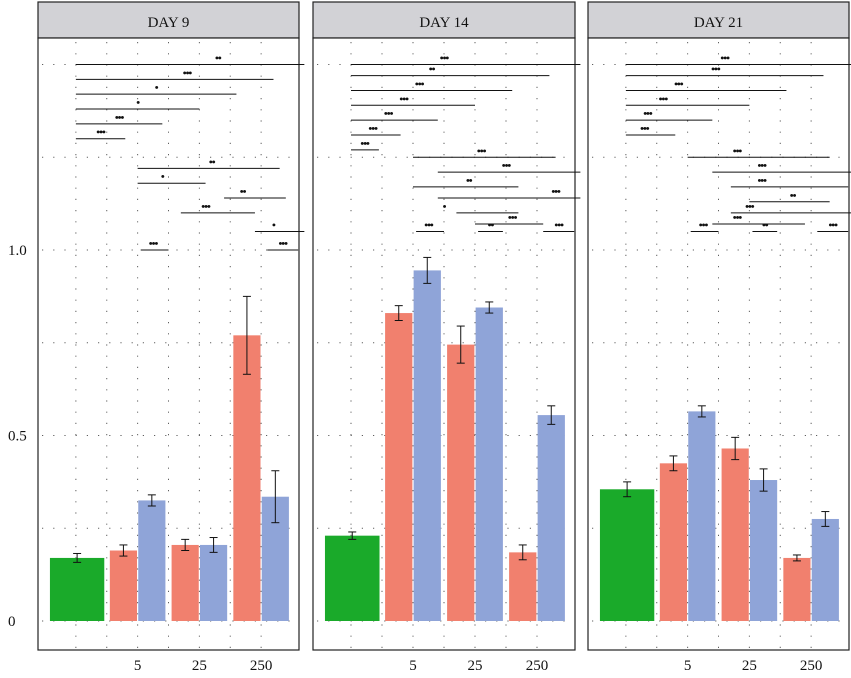 This screenshot has height=678, width=851. I want to click on panel-title: DAY 14, so click(444, 23).